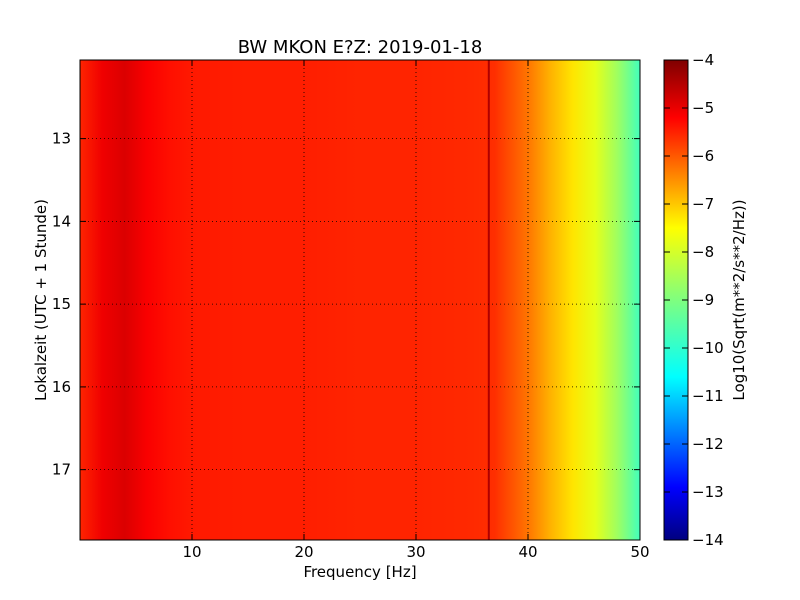  What do you see at coordinates (708, 396) in the screenshot?
I see `colorbar-tick-label: −11` at bounding box center [708, 396].